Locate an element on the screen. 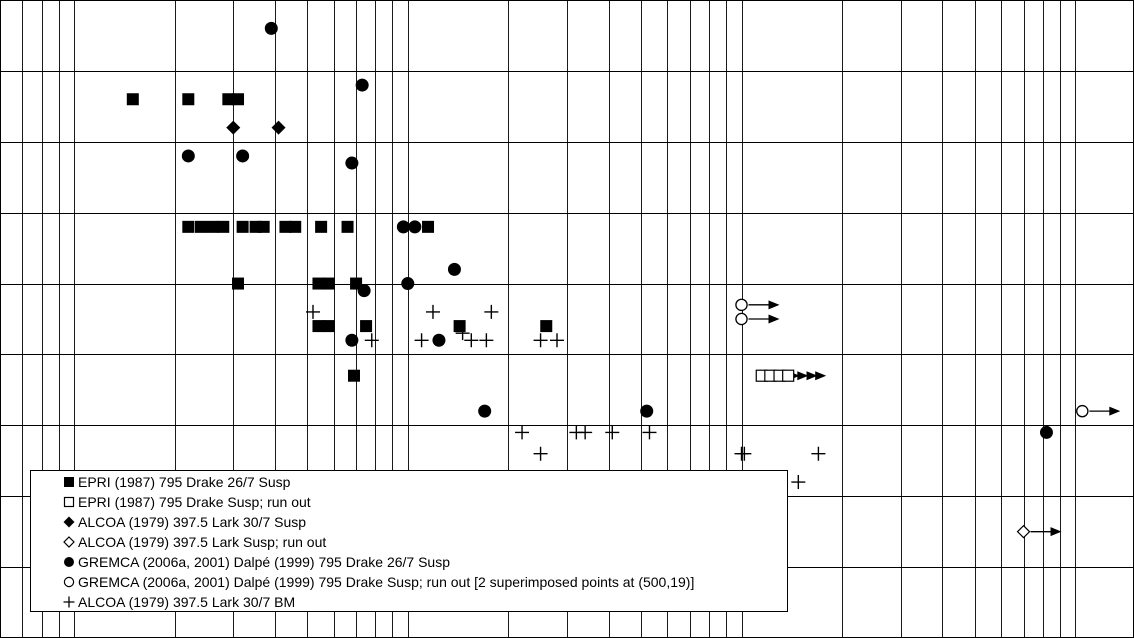 This screenshot has height=638, width=1134. legend-item-alcoa-susp: ALCOA (1979) 397.5 Lark 30/7 Susp is located at coordinates (184, 522).